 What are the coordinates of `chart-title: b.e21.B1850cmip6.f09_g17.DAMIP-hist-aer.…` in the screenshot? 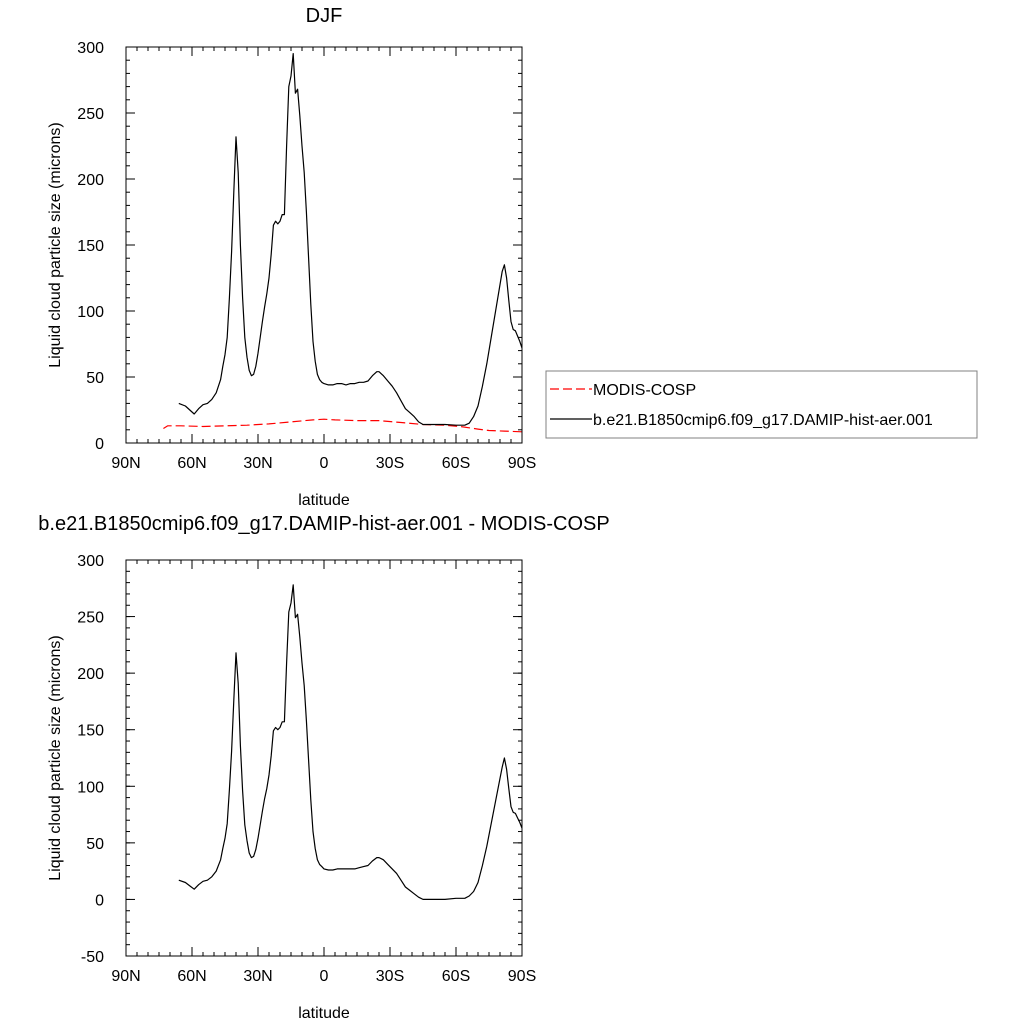 It's located at (323, 524).